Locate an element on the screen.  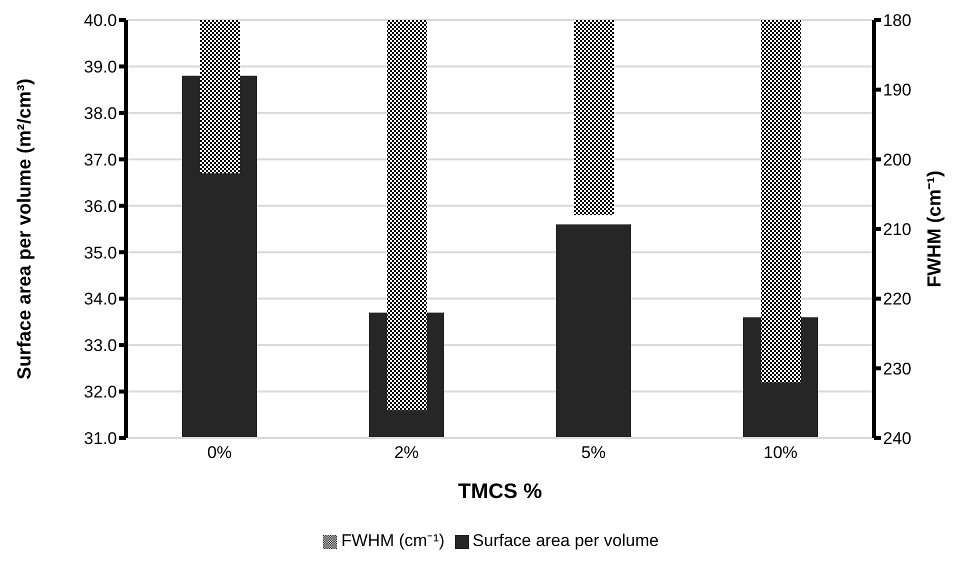
y-tick-label: 33.0 is located at coordinates (100, 346).